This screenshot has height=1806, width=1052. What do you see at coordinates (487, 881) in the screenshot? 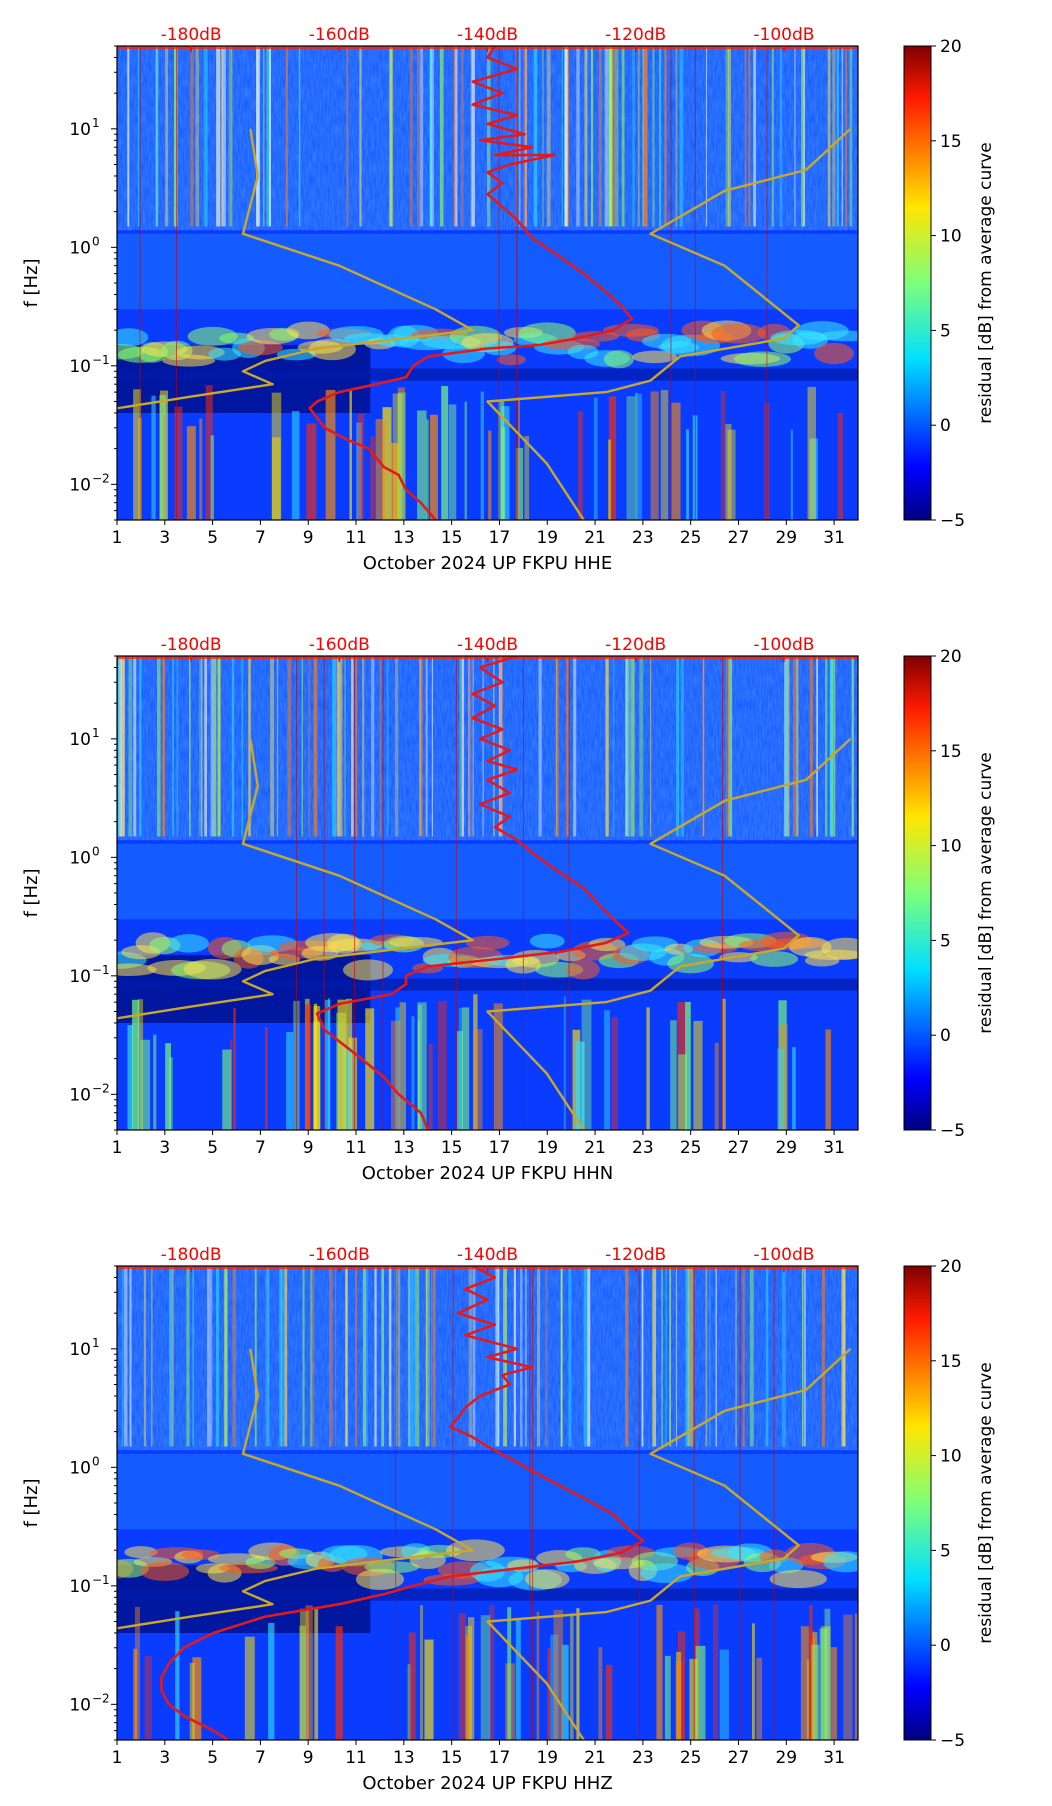
I see `heatmap-mid-band` at bounding box center [487, 881].